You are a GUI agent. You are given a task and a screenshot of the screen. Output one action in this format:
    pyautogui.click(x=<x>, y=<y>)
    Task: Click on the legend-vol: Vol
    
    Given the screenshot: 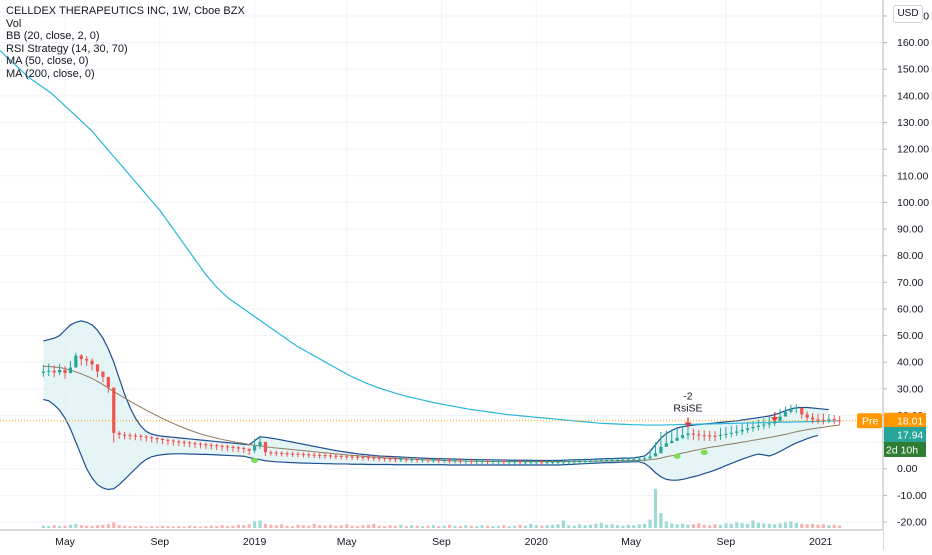 What is the action you would take?
    pyautogui.click(x=14, y=23)
    